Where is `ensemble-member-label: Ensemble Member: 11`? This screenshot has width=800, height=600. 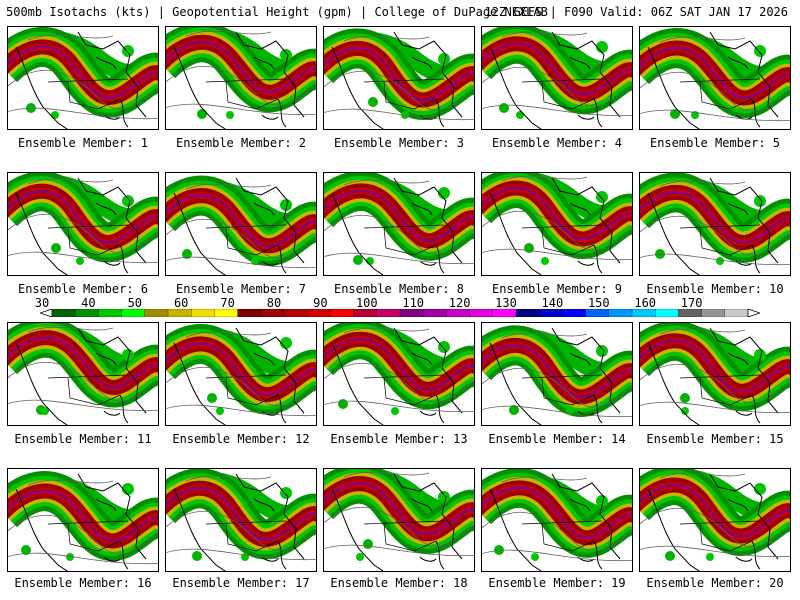
ensemble-member-label: Ensemble Member: 11 is located at coordinates (83, 439).